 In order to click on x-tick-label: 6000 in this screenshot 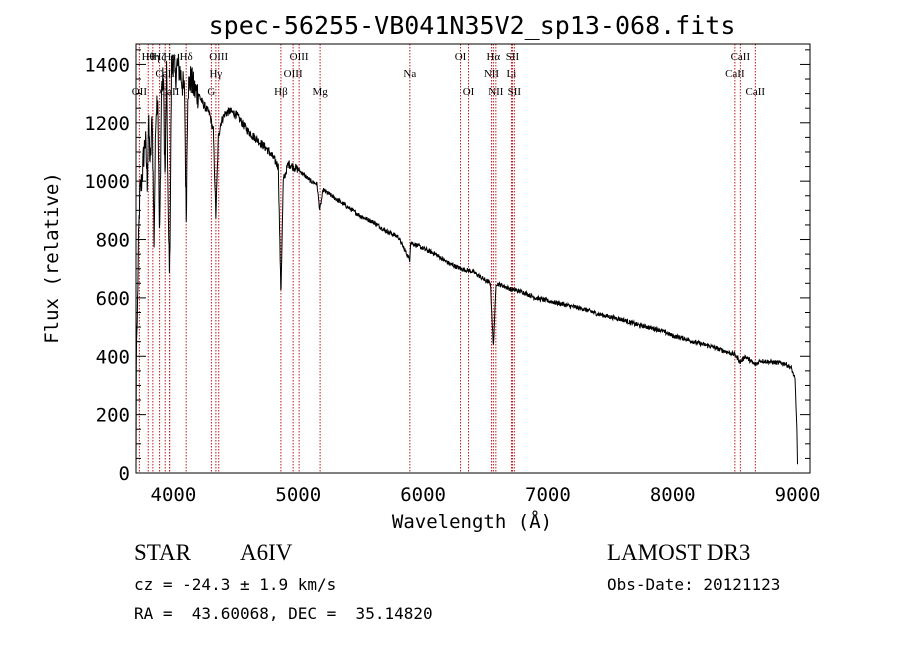, I will do `click(423, 495)`.